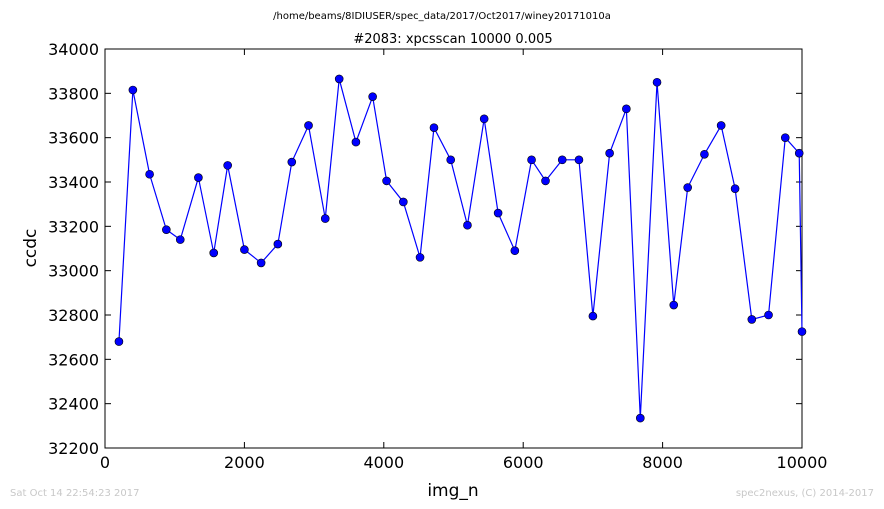  I want to click on y-tick-label: 32400, so click(73, 404).